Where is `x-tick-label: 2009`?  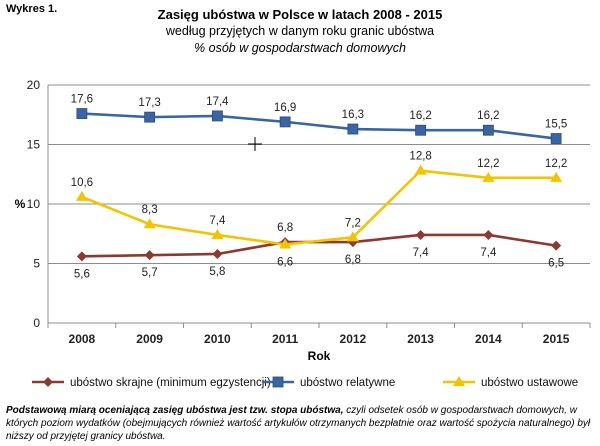 x-tick-label: 2009 is located at coordinates (149, 339).